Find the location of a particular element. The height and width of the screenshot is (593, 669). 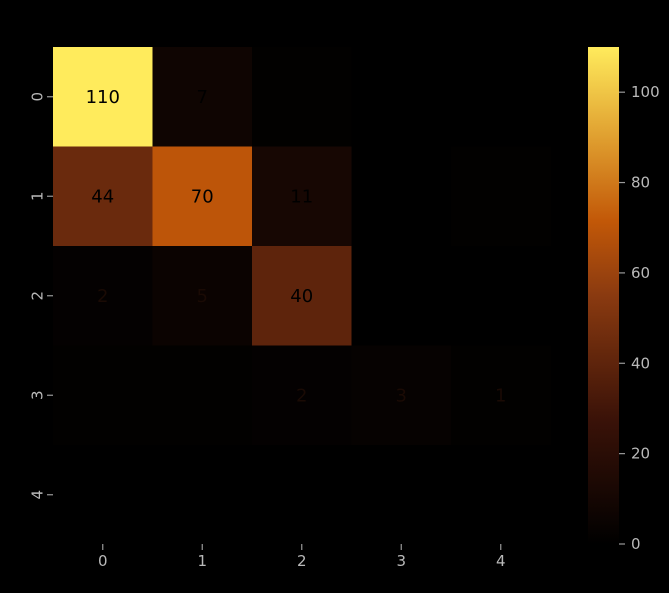

y-tick-label-1: 1 is located at coordinates (38, 196).